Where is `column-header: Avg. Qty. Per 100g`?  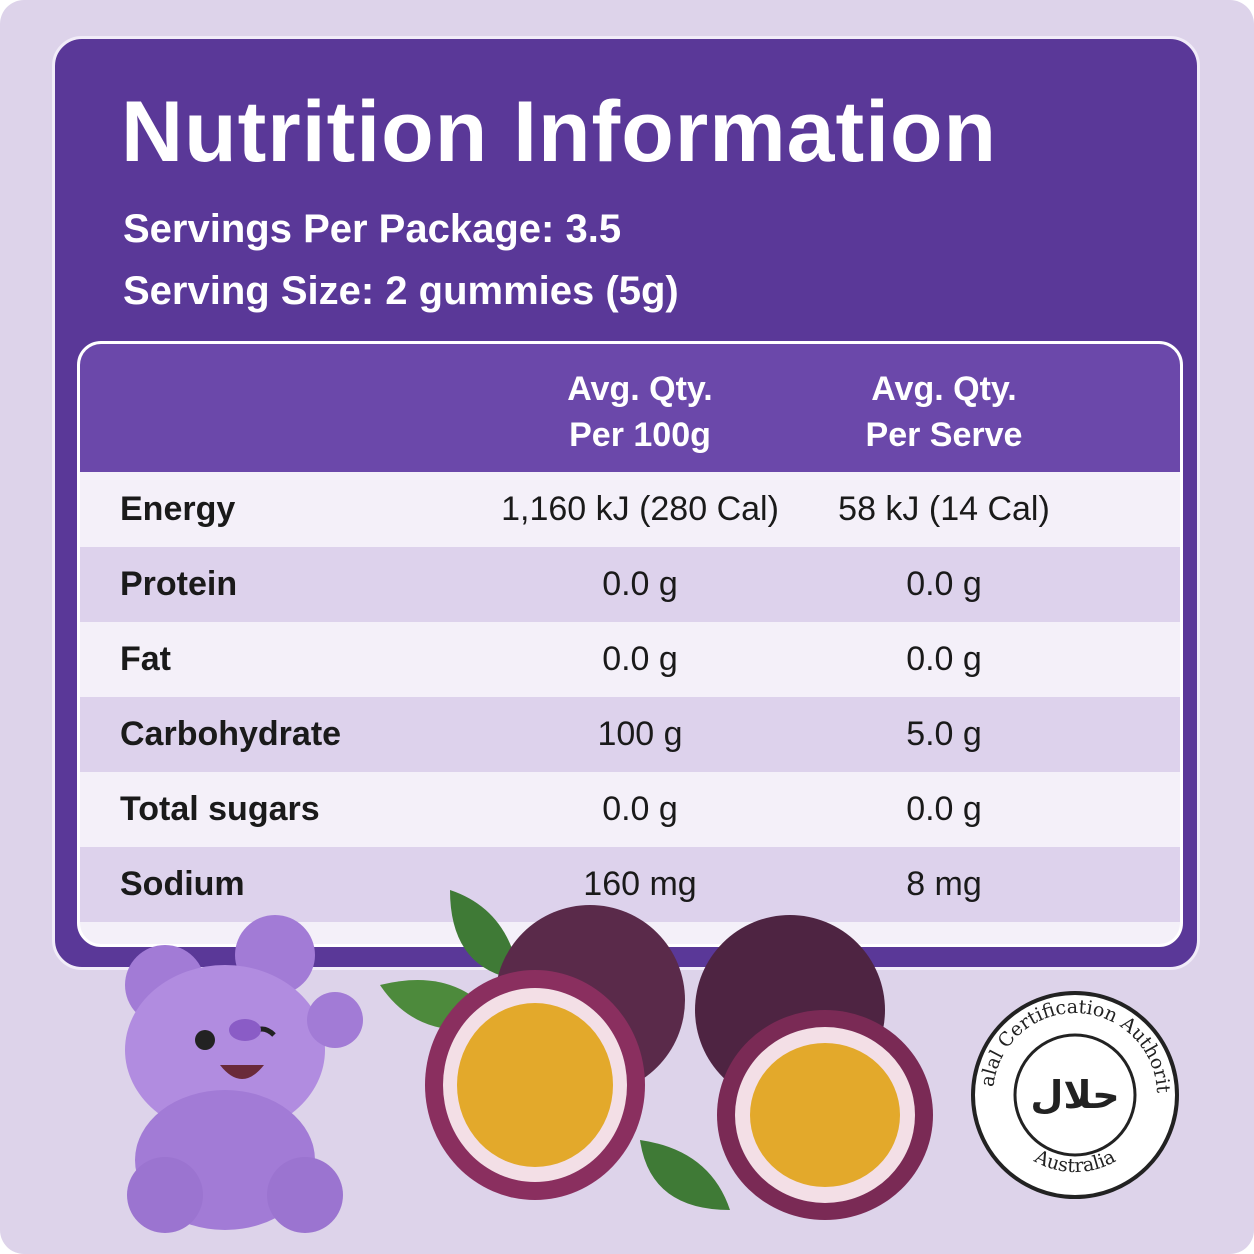 column-header: Avg. Qty. Per 100g is located at coordinates (640, 412).